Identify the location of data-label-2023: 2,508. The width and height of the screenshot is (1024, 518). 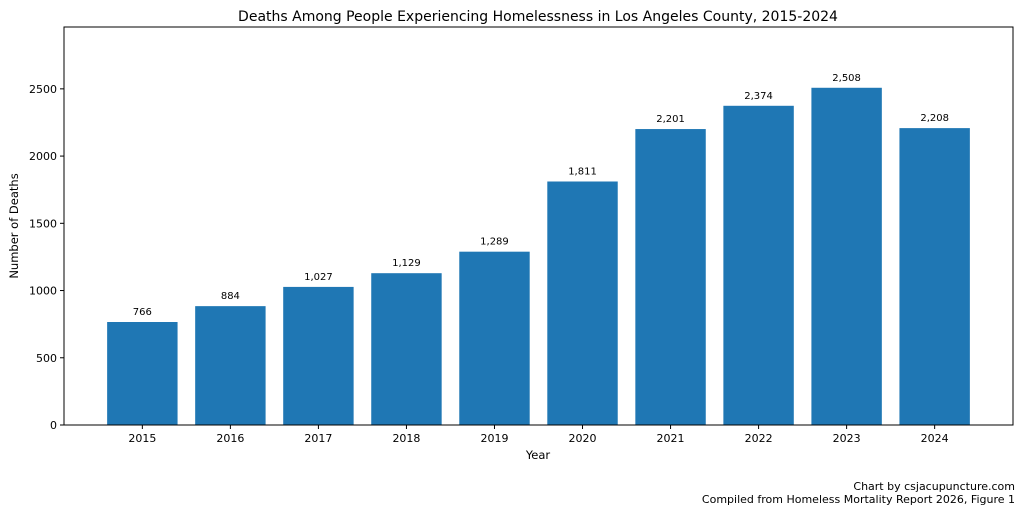
(846, 78).